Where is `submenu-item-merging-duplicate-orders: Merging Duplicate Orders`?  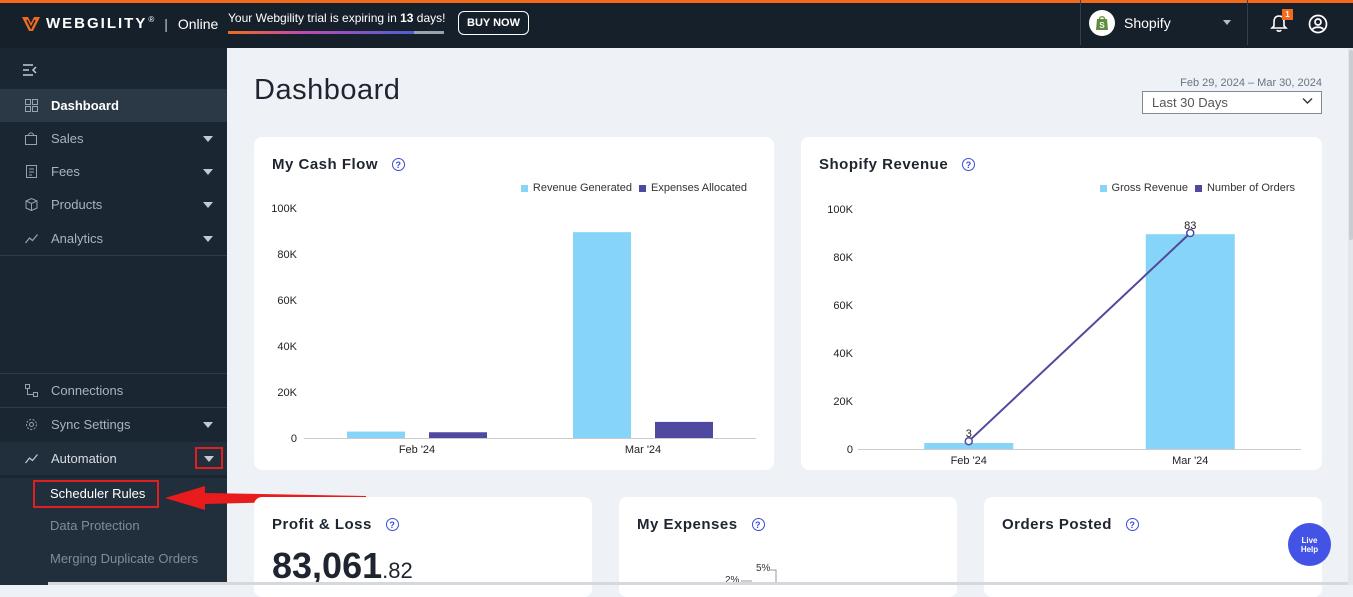 submenu-item-merging-duplicate-orders: Merging Duplicate Orders is located at coordinates (124, 558).